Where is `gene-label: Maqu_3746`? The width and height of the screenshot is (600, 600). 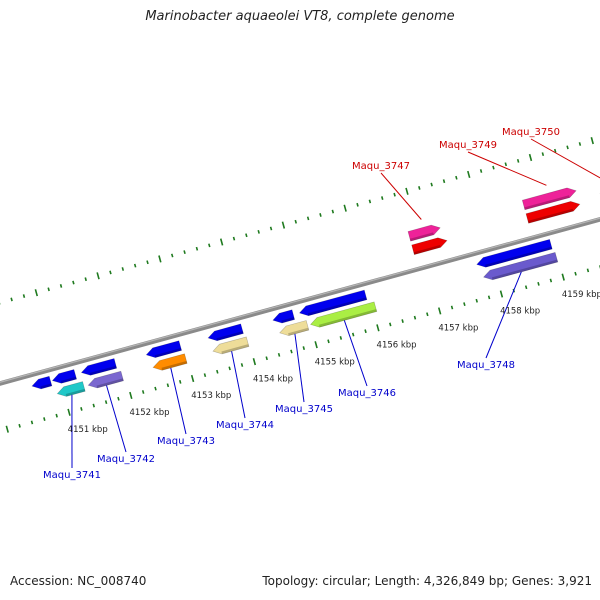 gene-label: Maqu_3746 is located at coordinates (367, 393).